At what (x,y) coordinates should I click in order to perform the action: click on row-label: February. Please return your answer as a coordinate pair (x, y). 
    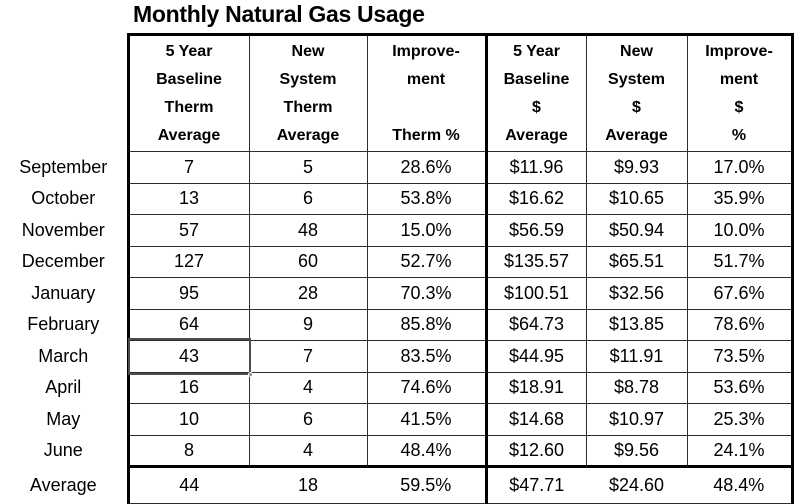
    Looking at the image, I should click on (64, 325).